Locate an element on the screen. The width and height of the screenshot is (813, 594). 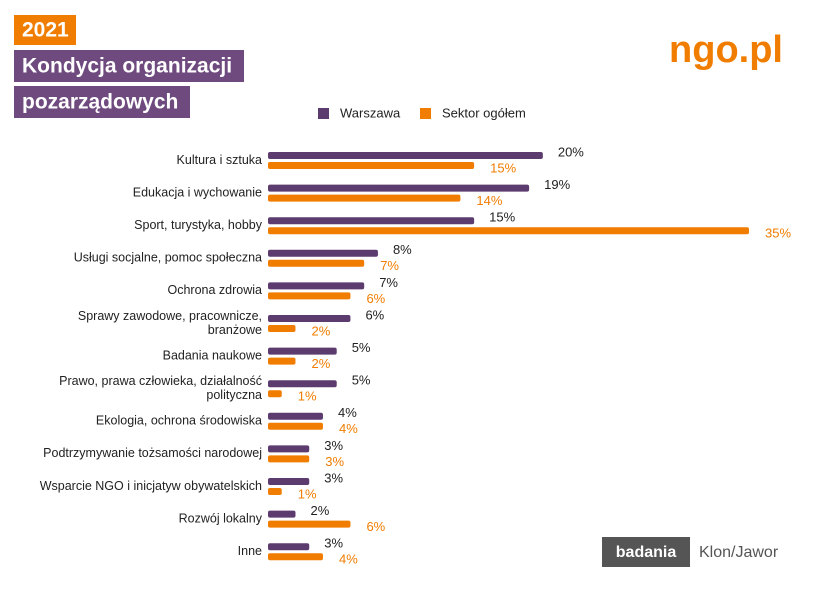
logo: ngo.pl is located at coordinates (726, 50).